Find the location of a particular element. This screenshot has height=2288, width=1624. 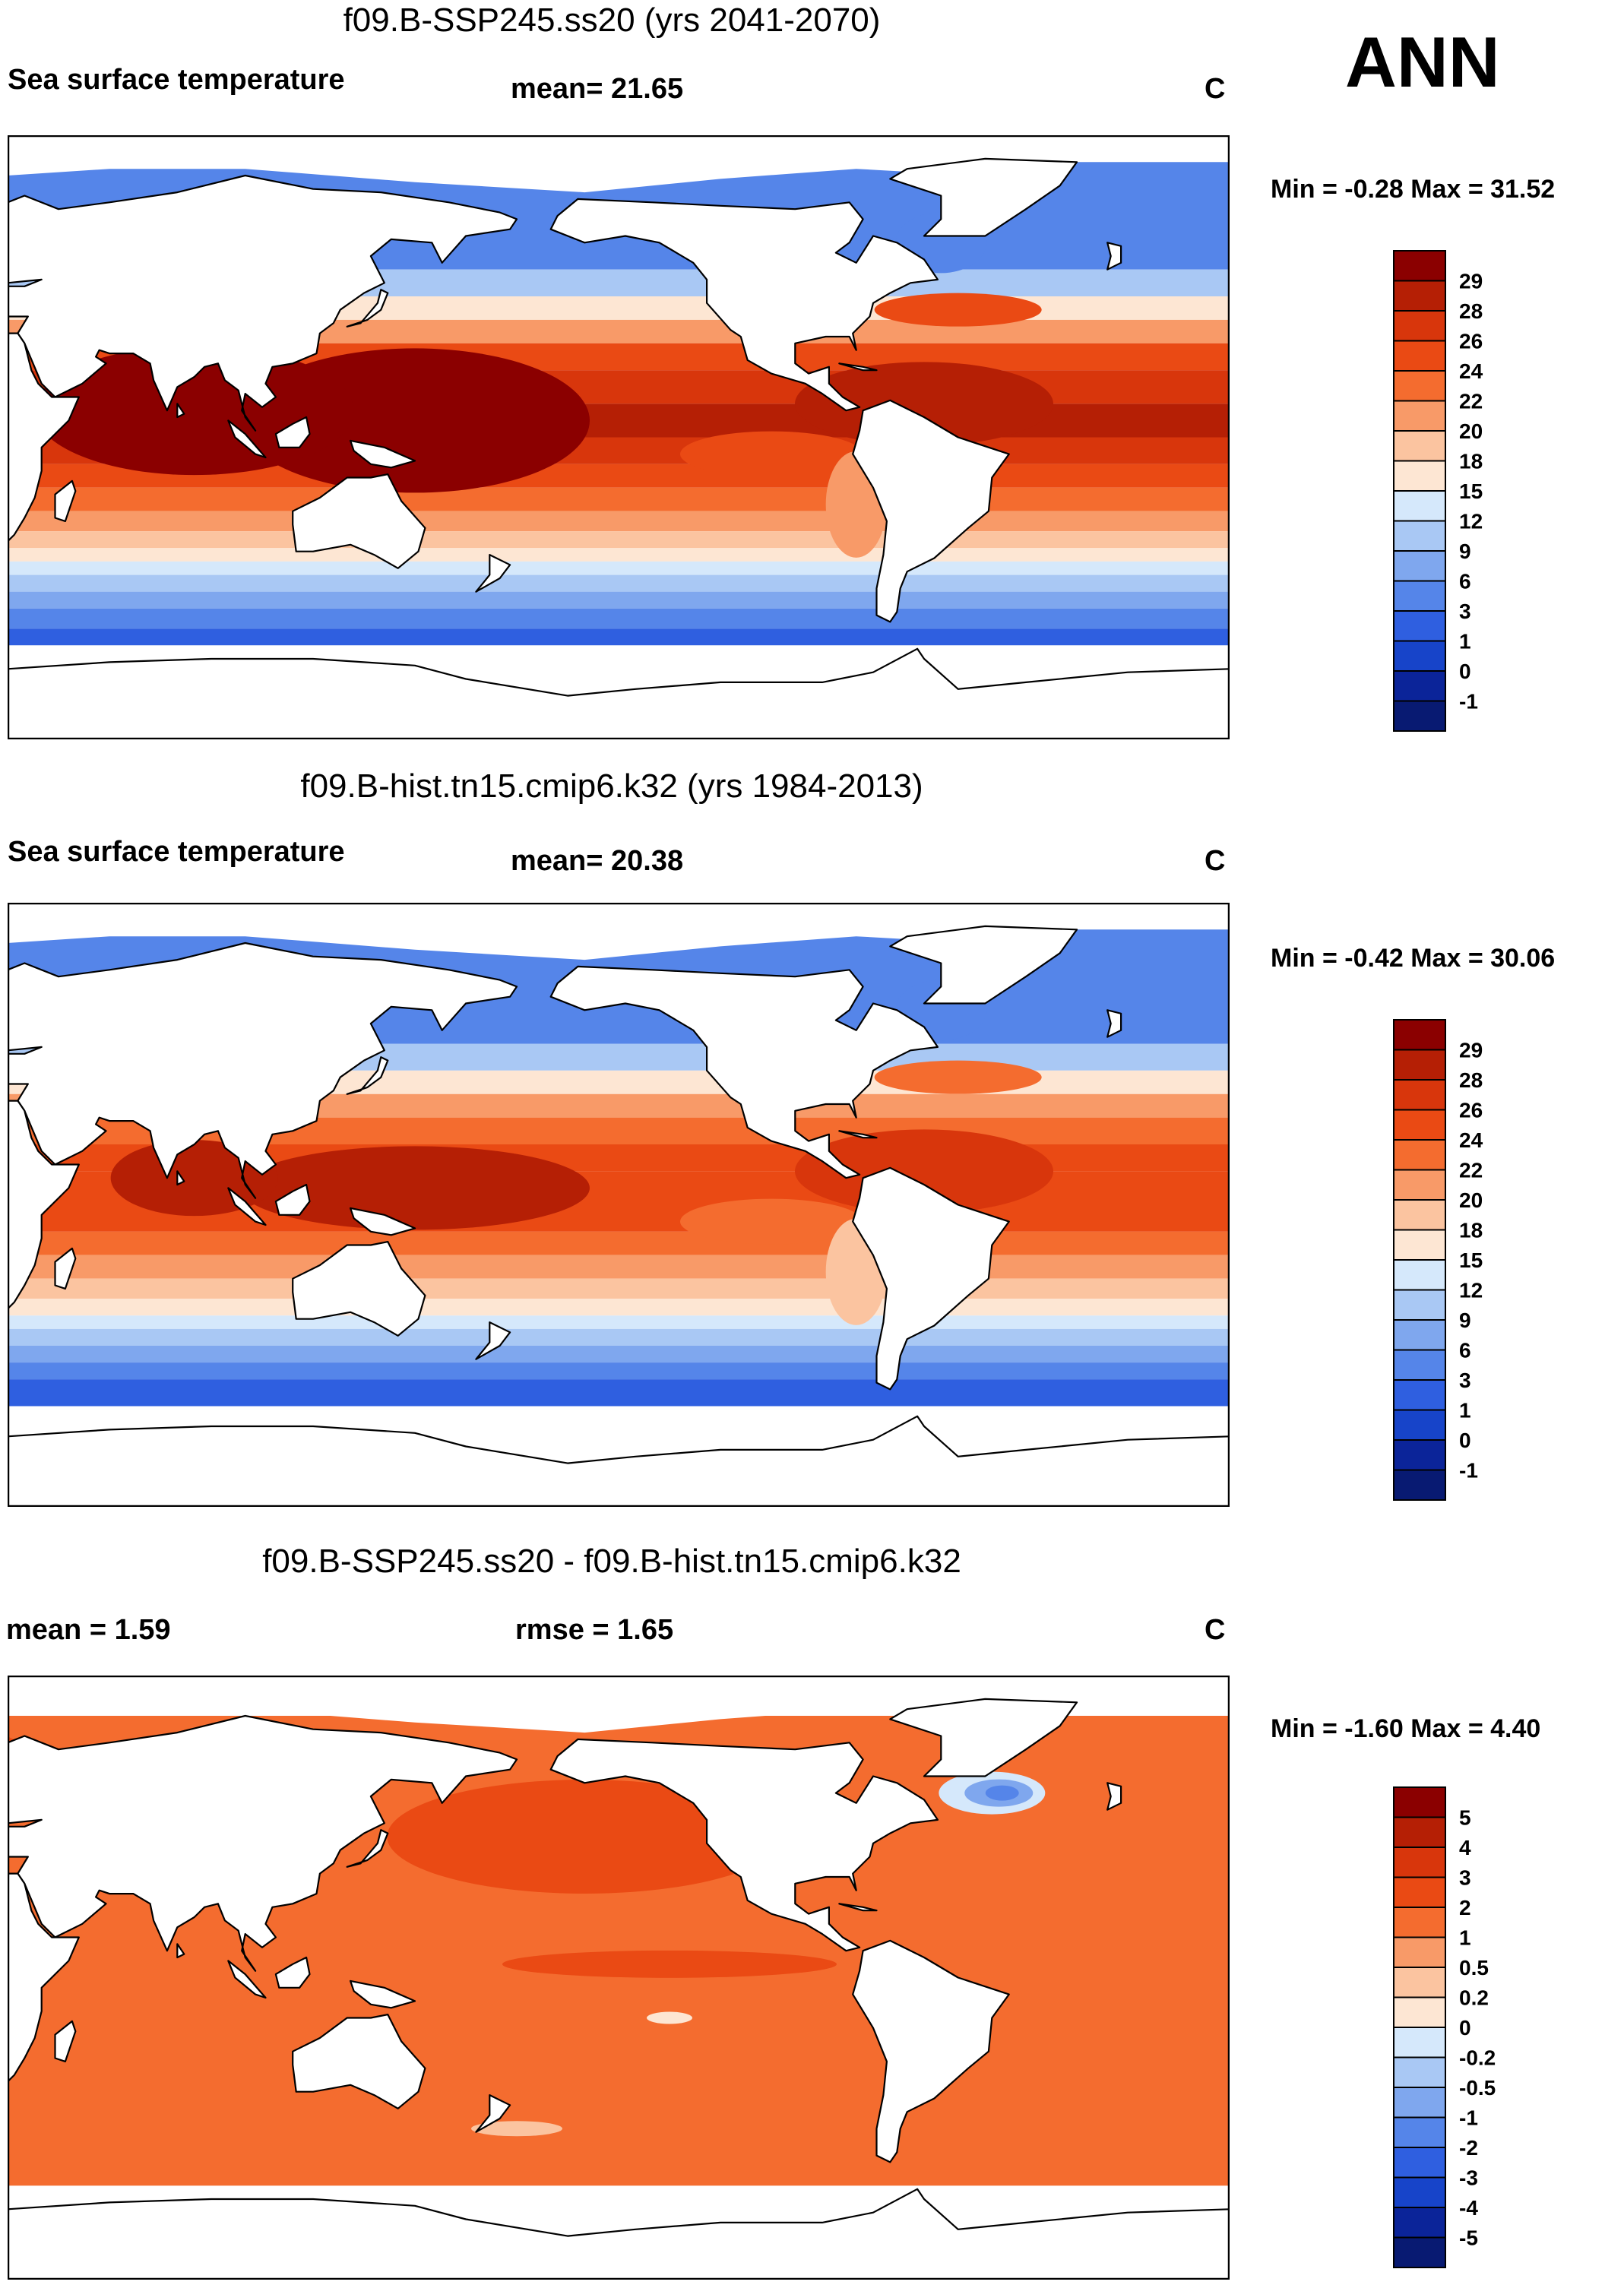

colorbar-tick-label: -4 is located at coordinates (1468, 2208).